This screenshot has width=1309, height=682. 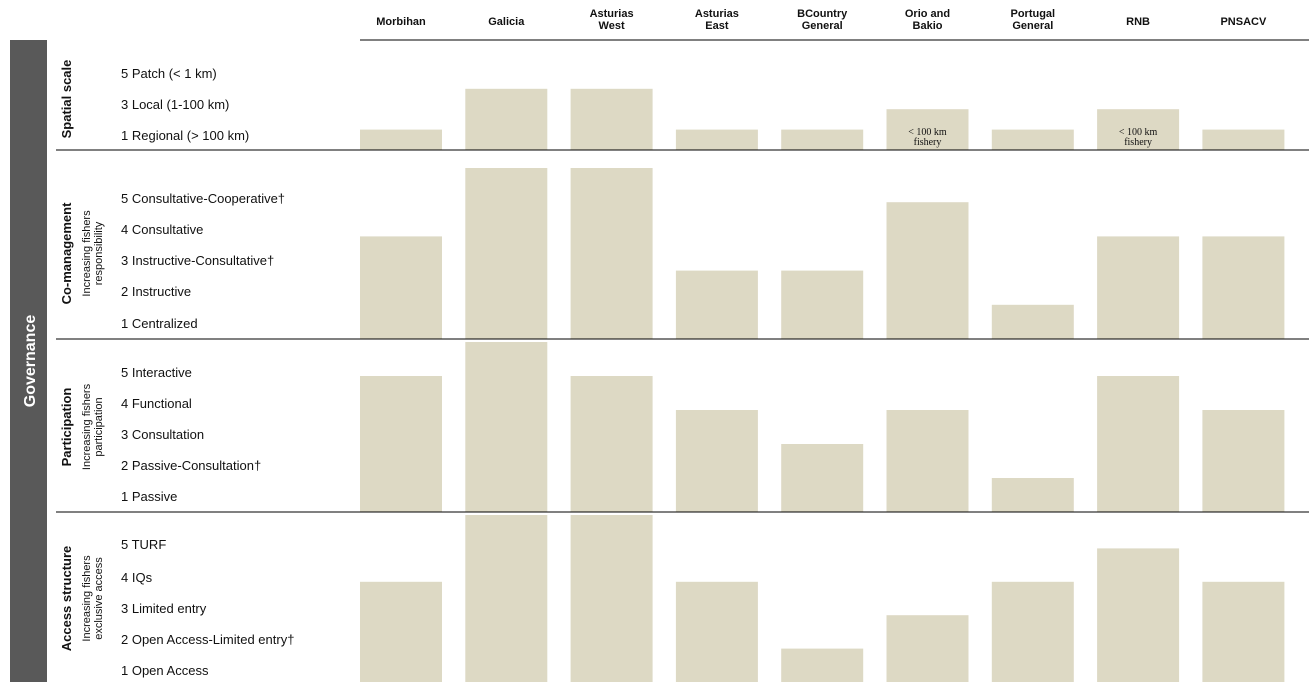 What do you see at coordinates (164, 608) in the screenshot?
I see `level-label: 3 Limited entry` at bounding box center [164, 608].